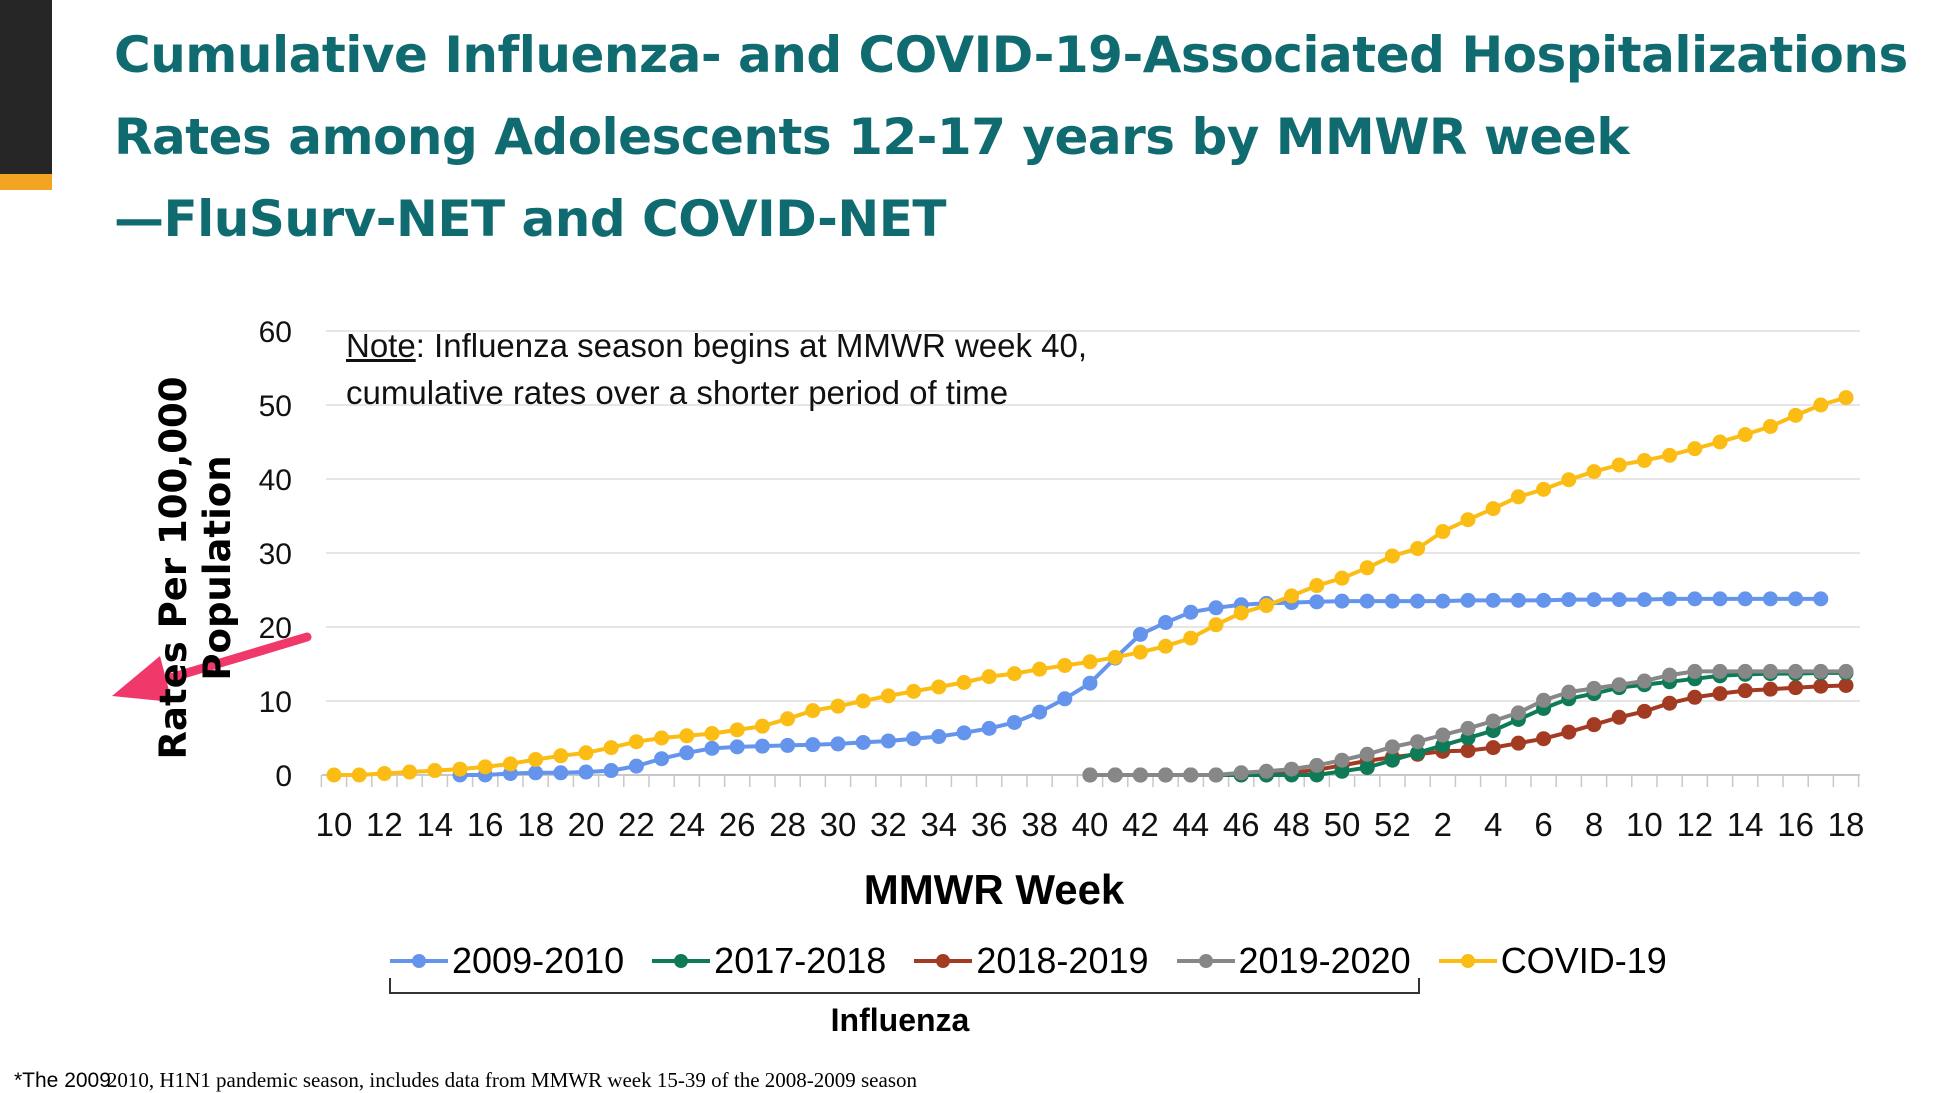 Image resolution: width=1956 pixels, height=1093 pixels. Describe the element at coordinates (142, 679) in the screenshot. I see `annotation-arrow-head-icon` at that location.